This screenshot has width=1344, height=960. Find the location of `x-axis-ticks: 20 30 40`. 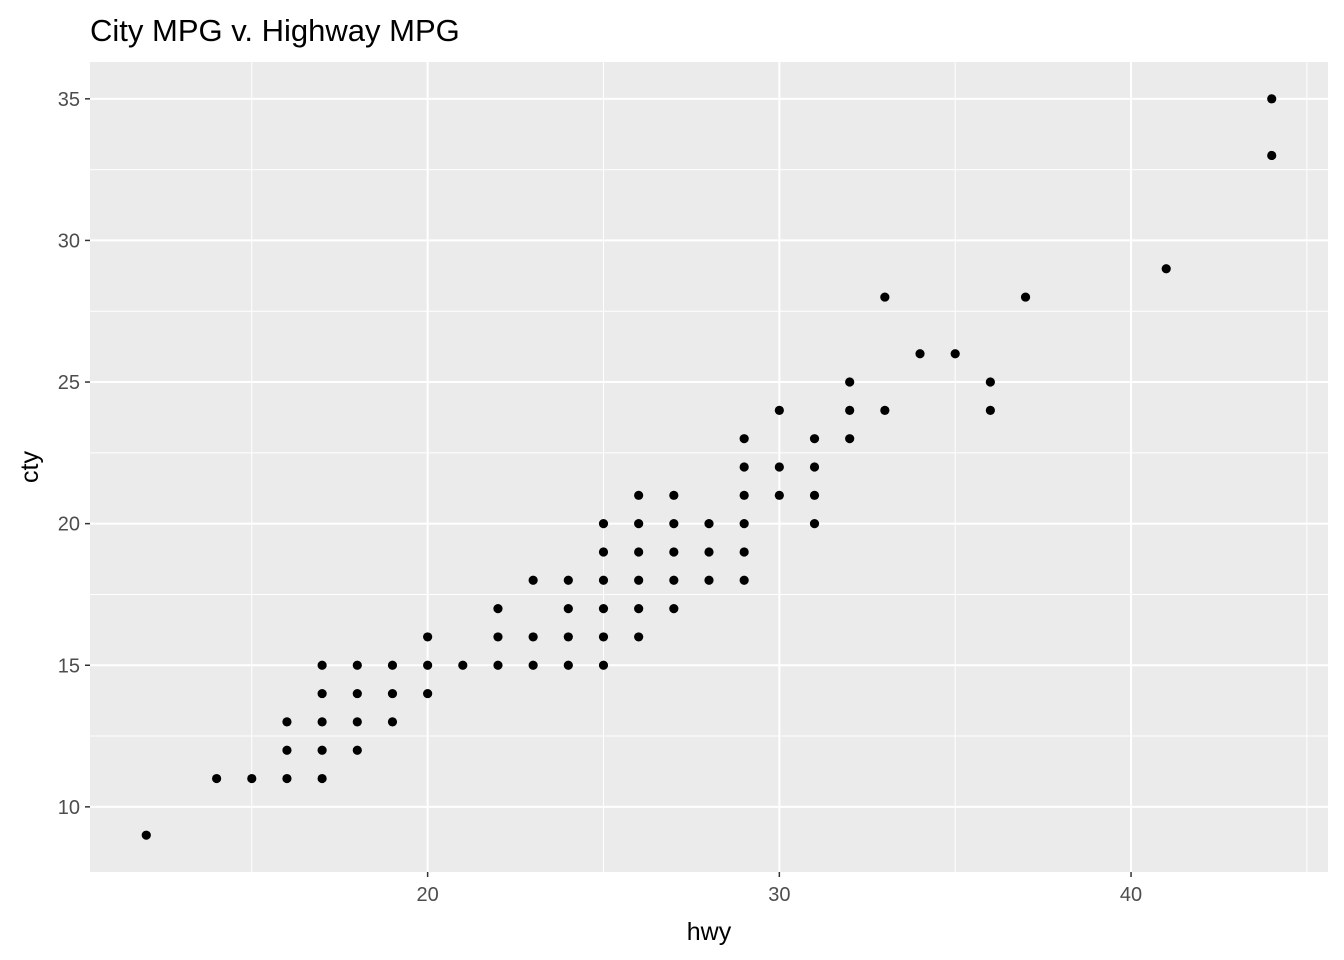

x-axis-ticks: 20 30 40 is located at coordinates (779, 889).